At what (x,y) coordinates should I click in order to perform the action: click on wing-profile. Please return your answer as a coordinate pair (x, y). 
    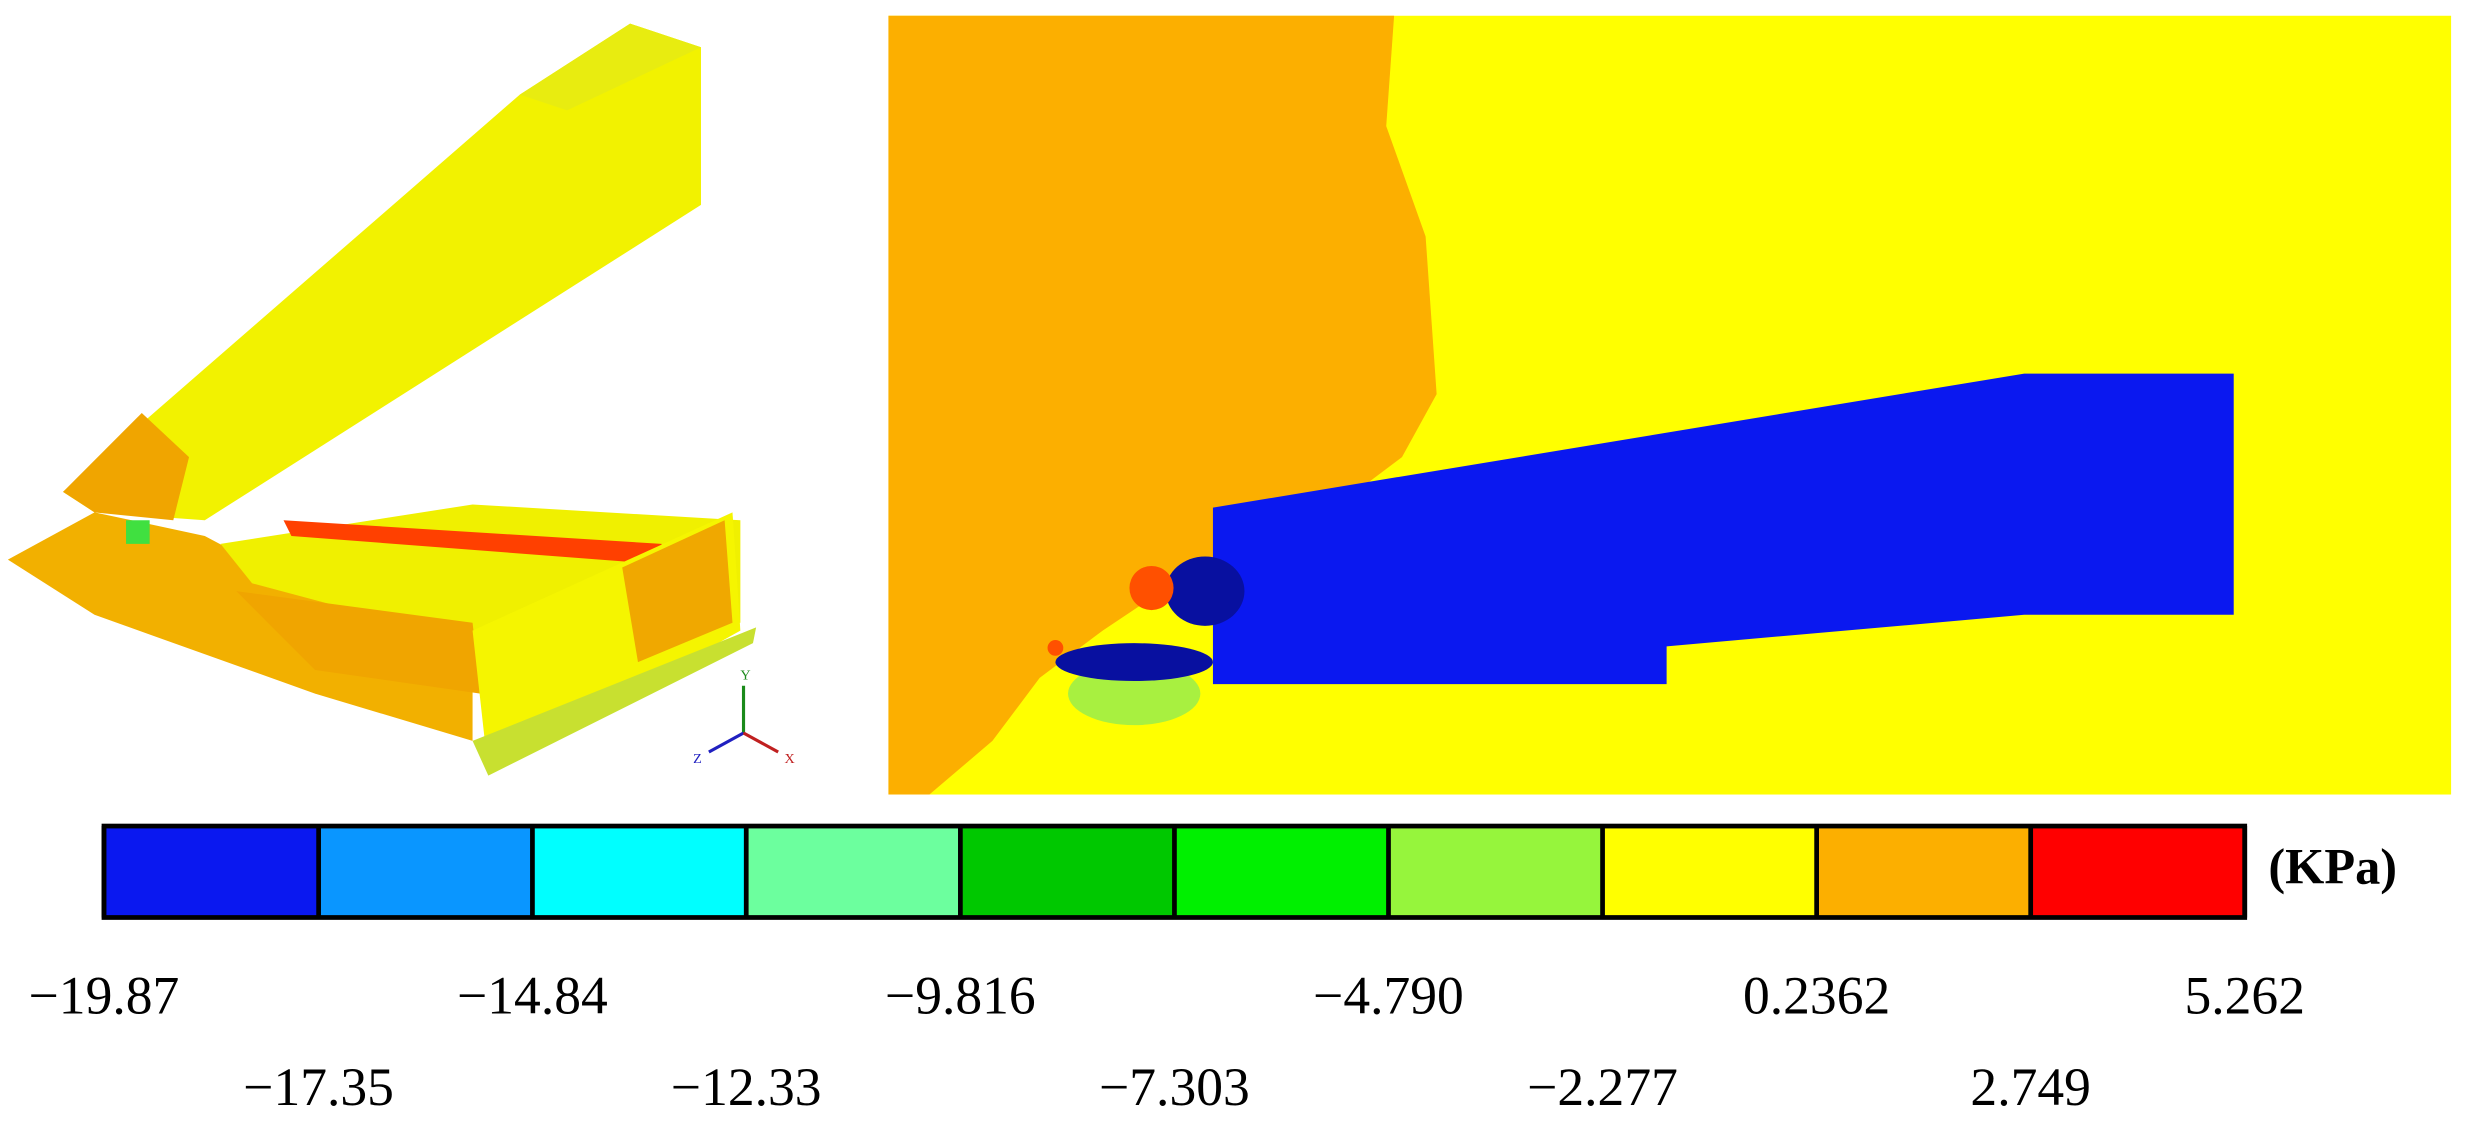
    Looking at the image, I should click on (1723, 529).